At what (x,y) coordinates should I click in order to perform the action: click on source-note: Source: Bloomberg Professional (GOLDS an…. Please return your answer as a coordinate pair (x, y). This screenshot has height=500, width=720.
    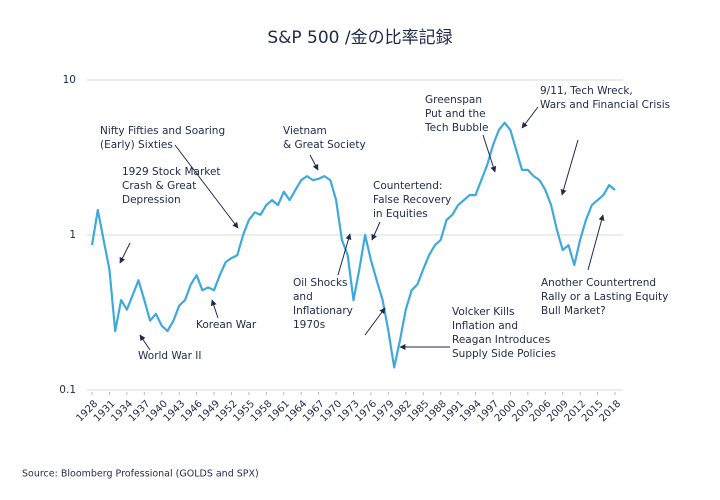
    Looking at the image, I should click on (140, 474).